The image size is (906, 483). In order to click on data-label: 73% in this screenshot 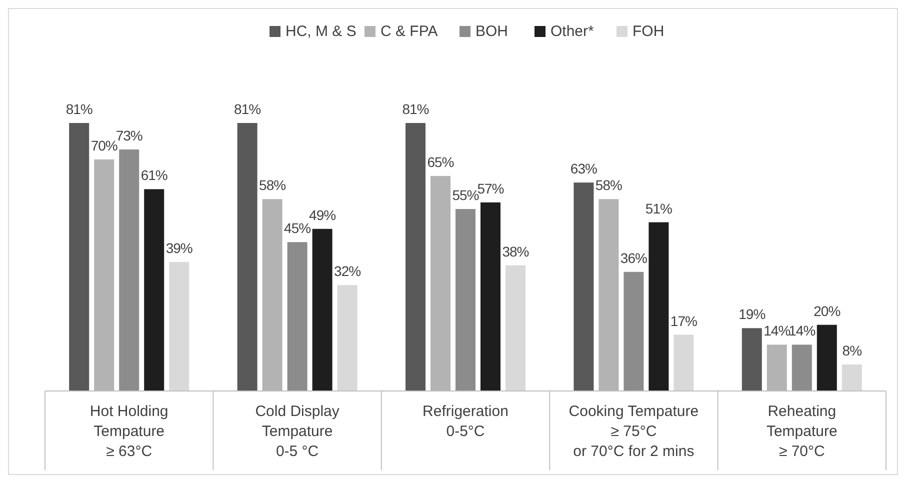, I will do `click(129, 135)`.